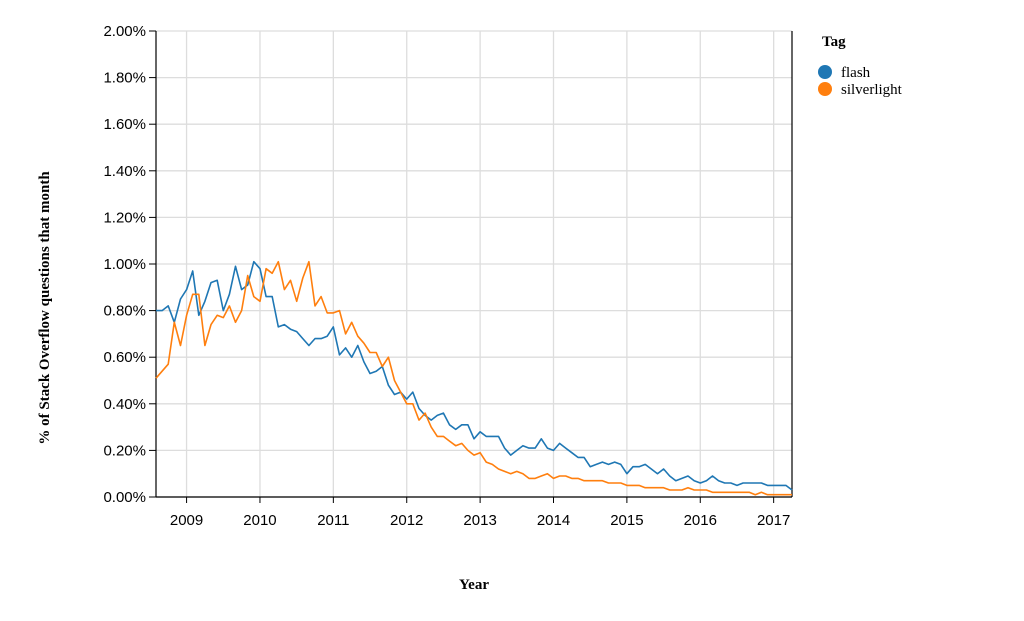  What do you see at coordinates (834, 42) in the screenshot?
I see `legend-title: Tag` at bounding box center [834, 42].